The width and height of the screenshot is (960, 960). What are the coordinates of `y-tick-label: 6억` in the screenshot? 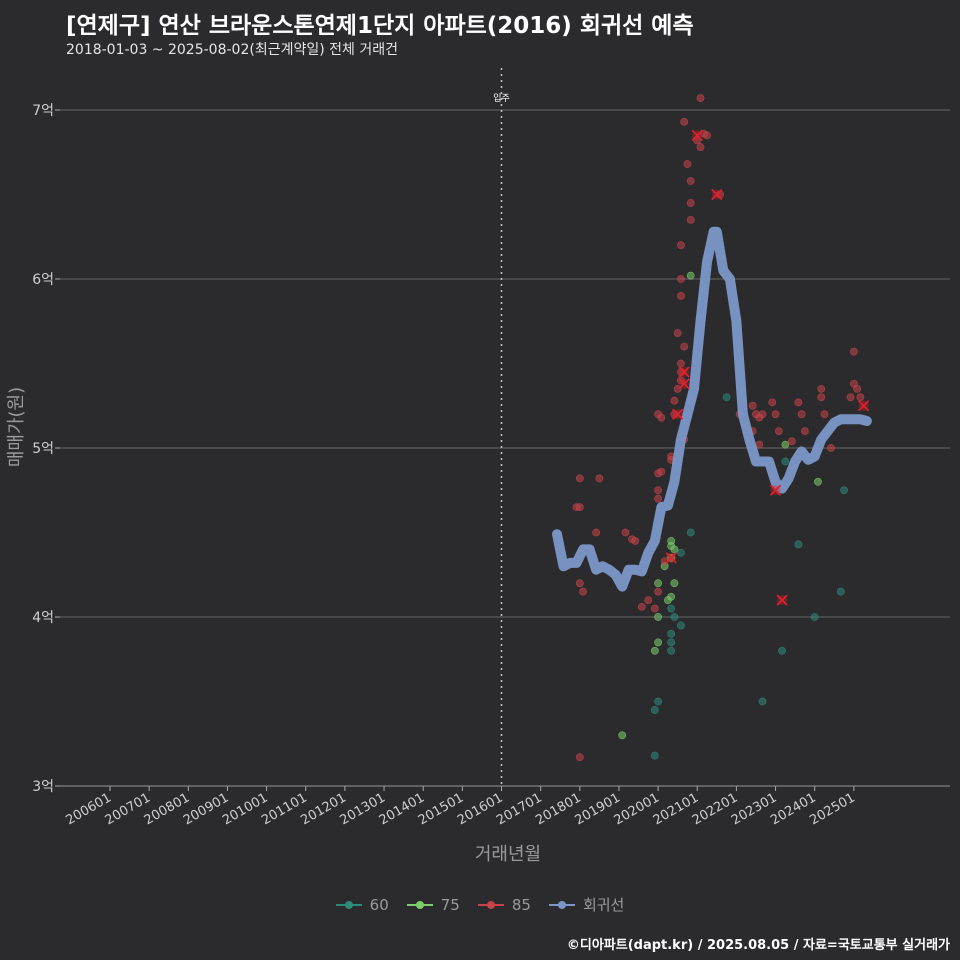 It's located at (43, 280).